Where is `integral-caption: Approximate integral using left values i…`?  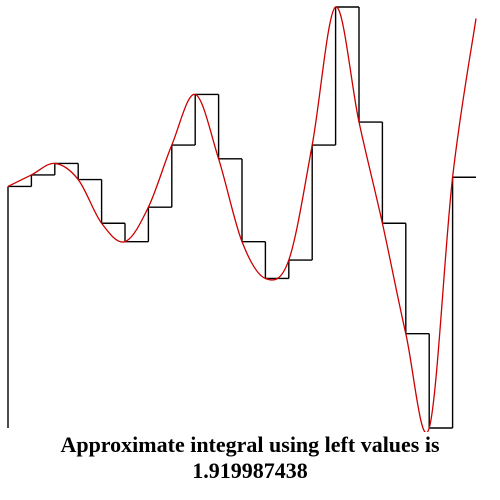 integral-caption: Approximate integral using left values i… is located at coordinates (250, 458).